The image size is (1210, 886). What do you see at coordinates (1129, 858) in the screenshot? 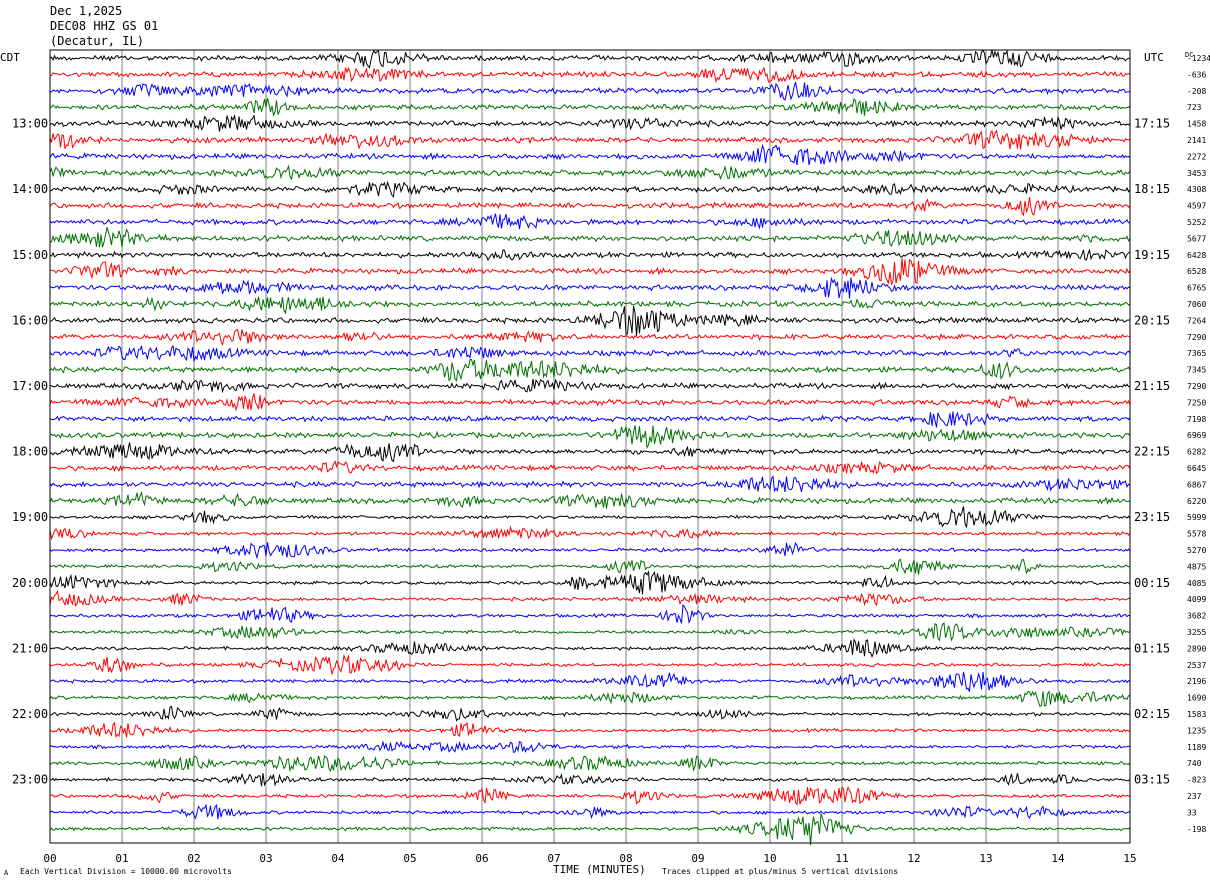
I see `x-tick-label: 15` at bounding box center [1129, 858].